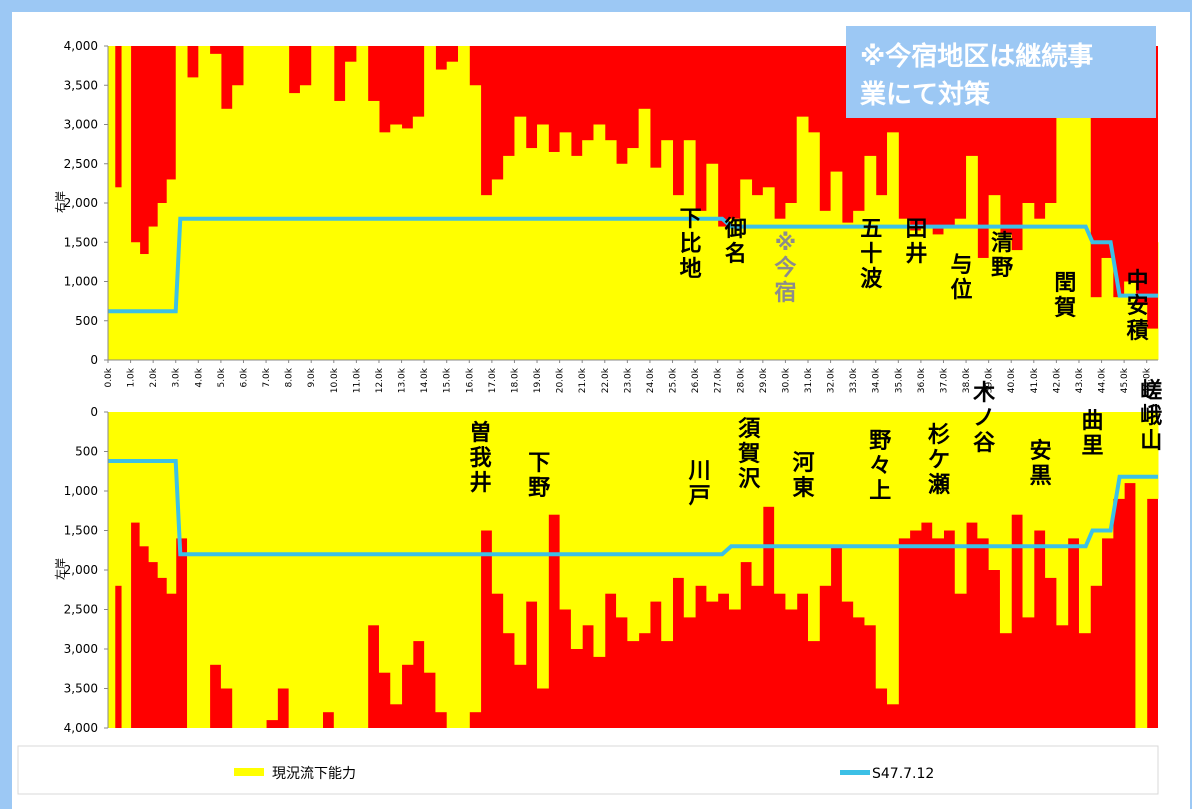 This screenshot has height=809, width=1192. I want to click on x-tick: 41.0k, so click(1035, 380).